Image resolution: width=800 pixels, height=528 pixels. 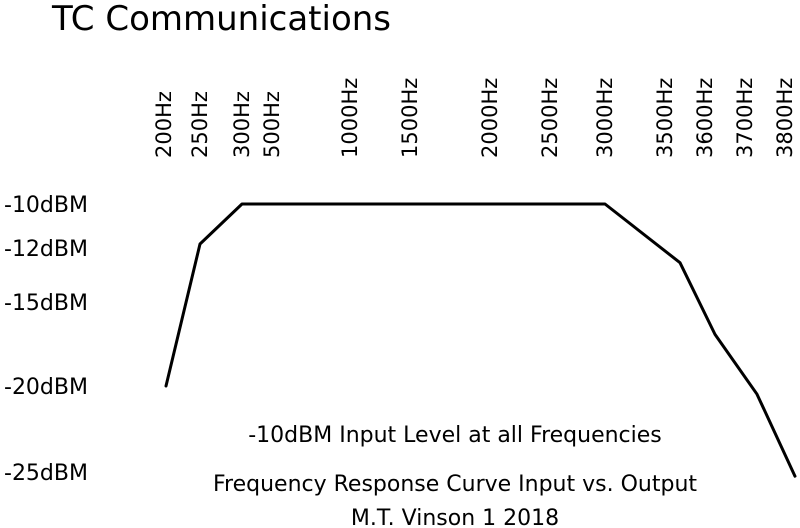 What do you see at coordinates (46, 249) in the screenshot?
I see `y-tick-label: -12dBM` at bounding box center [46, 249].